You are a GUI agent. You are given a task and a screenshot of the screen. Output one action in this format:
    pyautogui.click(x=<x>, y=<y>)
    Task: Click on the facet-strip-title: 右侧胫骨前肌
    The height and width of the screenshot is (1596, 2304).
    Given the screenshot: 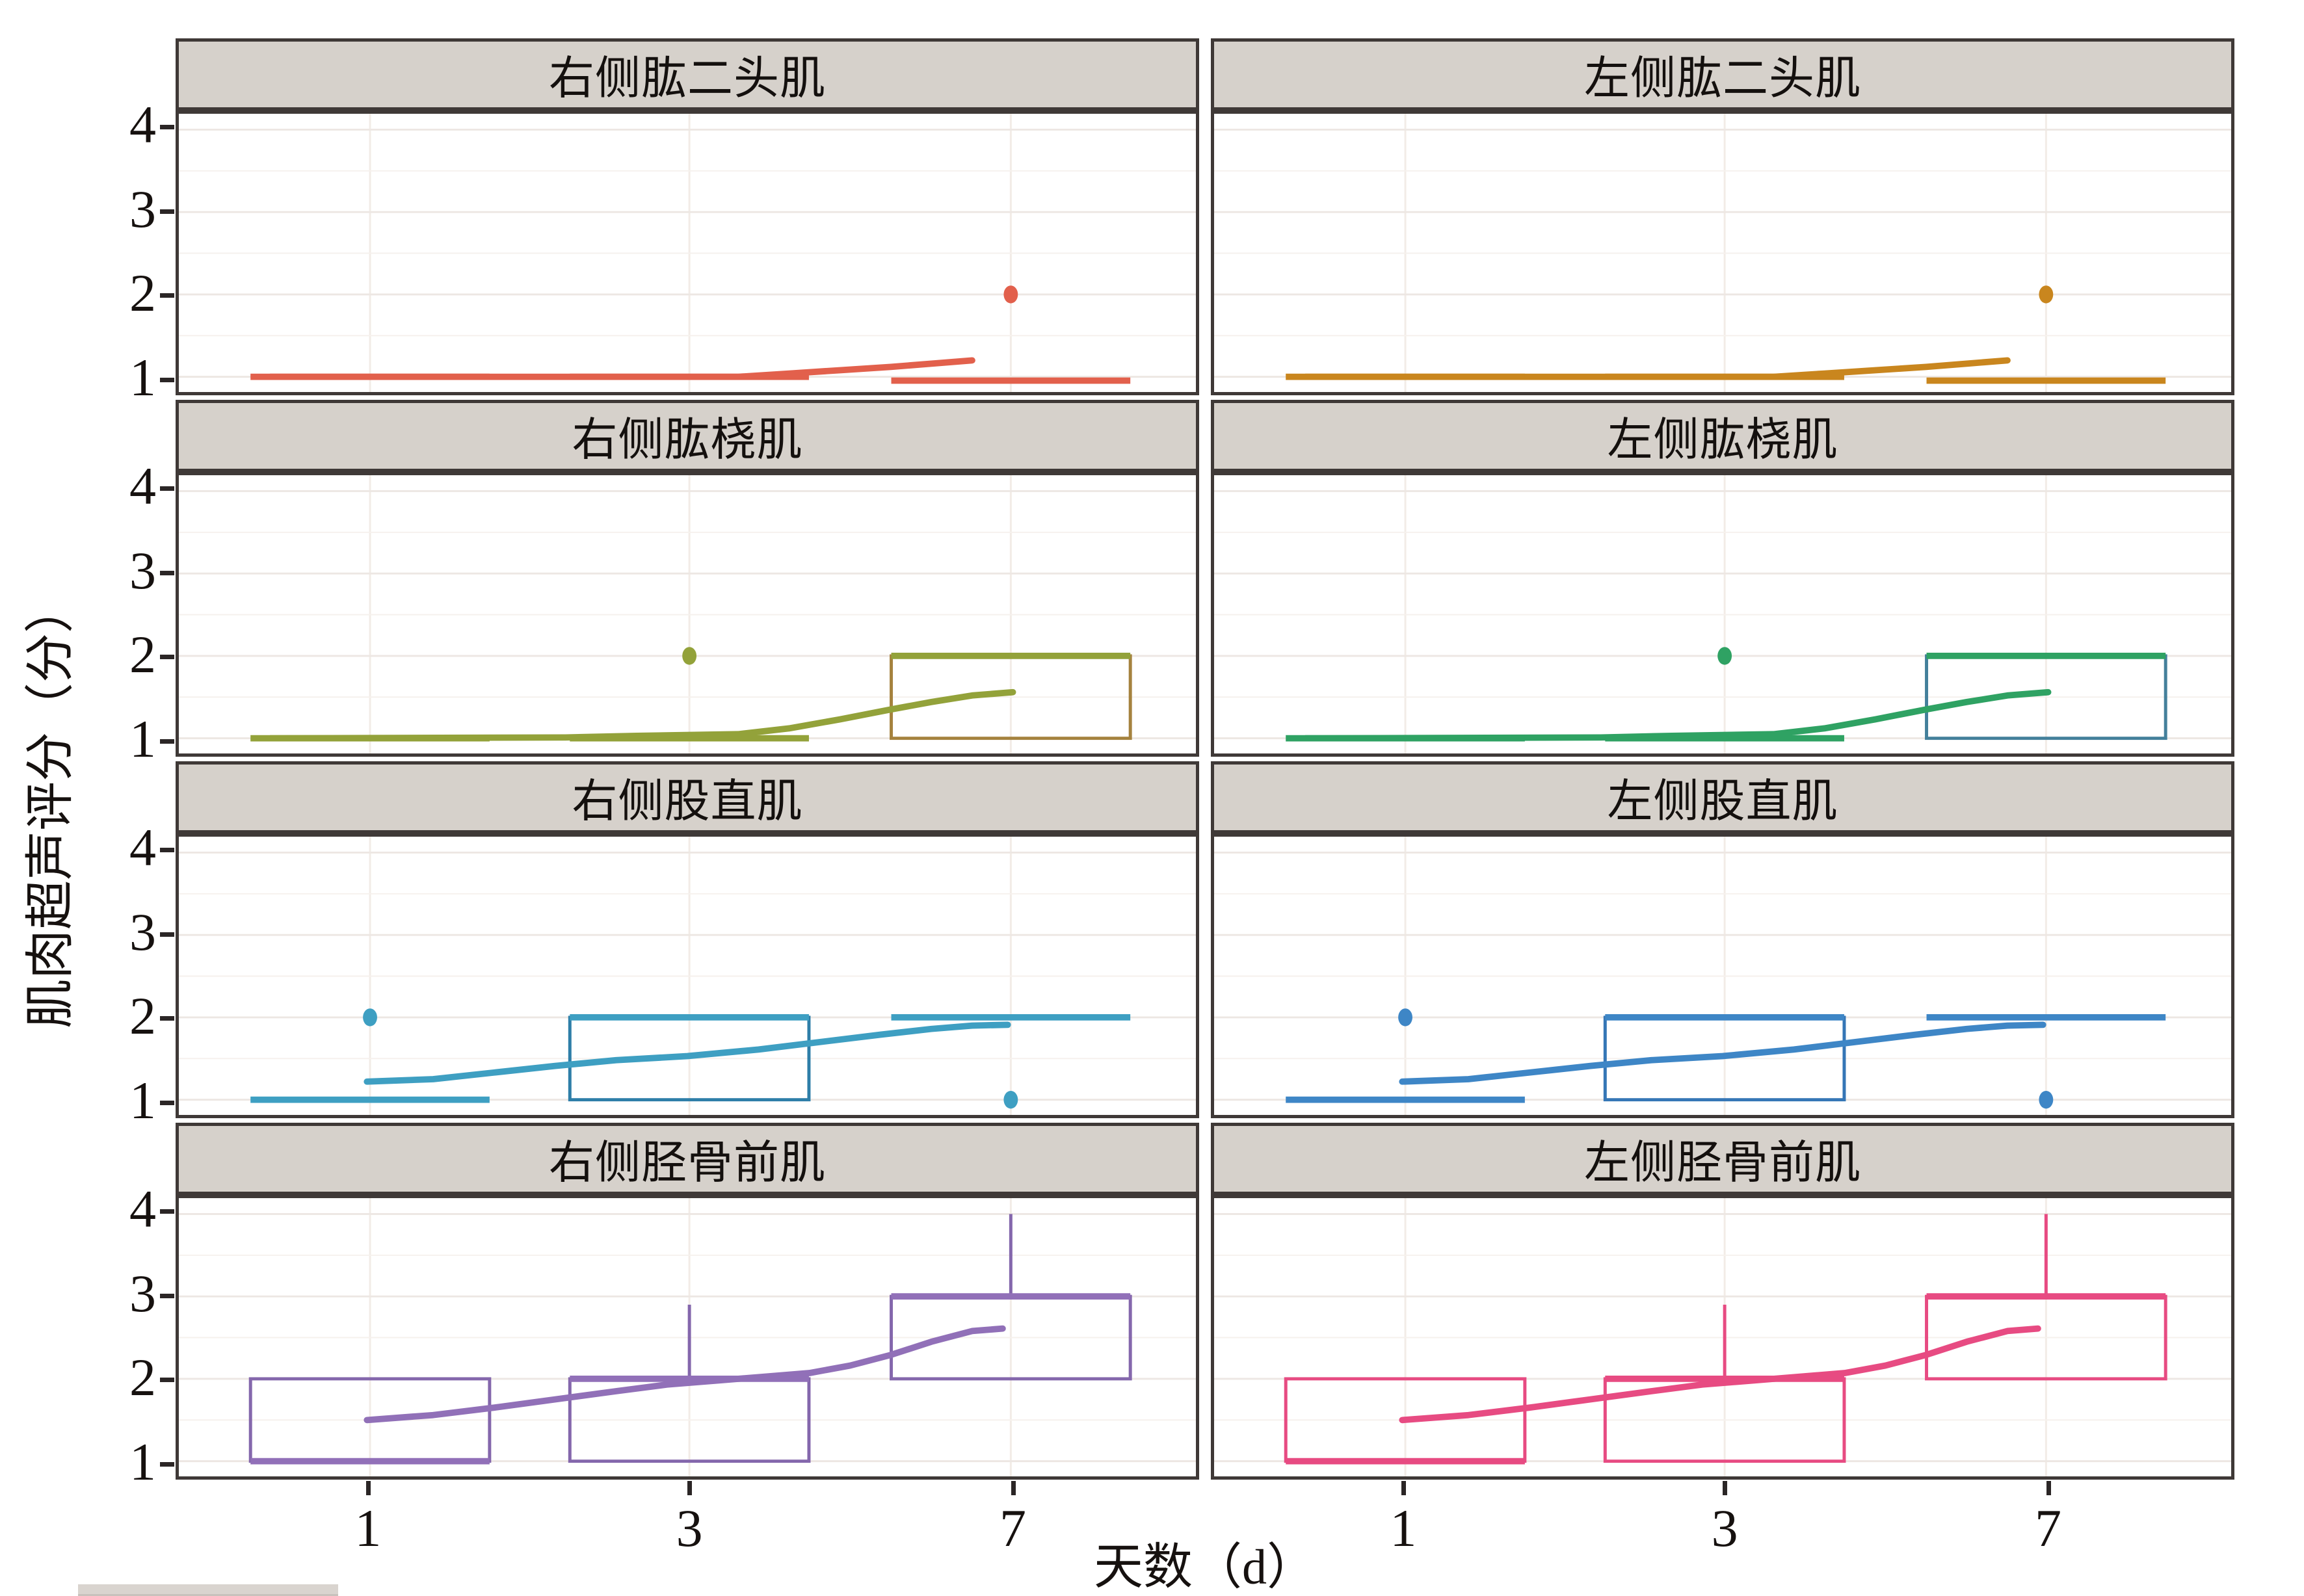 What is the action you would take?
    pyautogui.click(x=687, y=1163)
    